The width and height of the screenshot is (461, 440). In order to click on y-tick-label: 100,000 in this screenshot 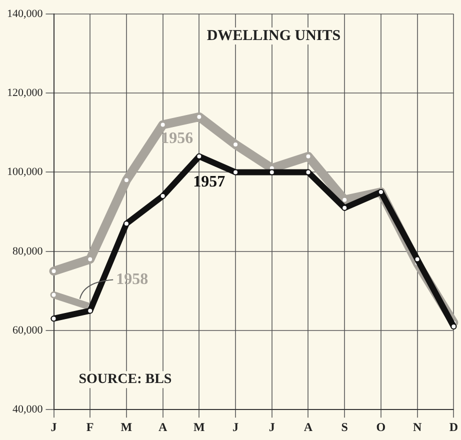, I will do `click(25, 172)`.